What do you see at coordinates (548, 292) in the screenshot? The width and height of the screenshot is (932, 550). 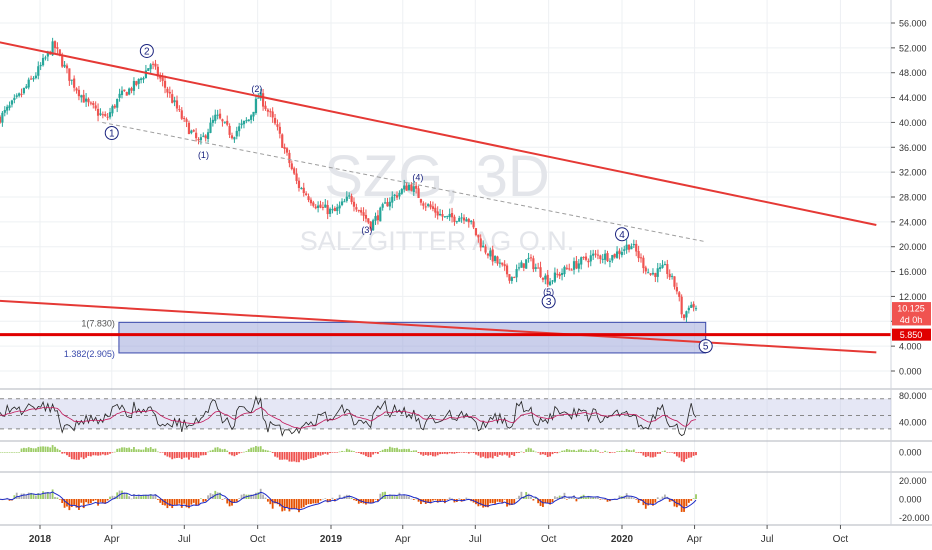 I see `wave-label: (5)` at bounding box center [548, 292].